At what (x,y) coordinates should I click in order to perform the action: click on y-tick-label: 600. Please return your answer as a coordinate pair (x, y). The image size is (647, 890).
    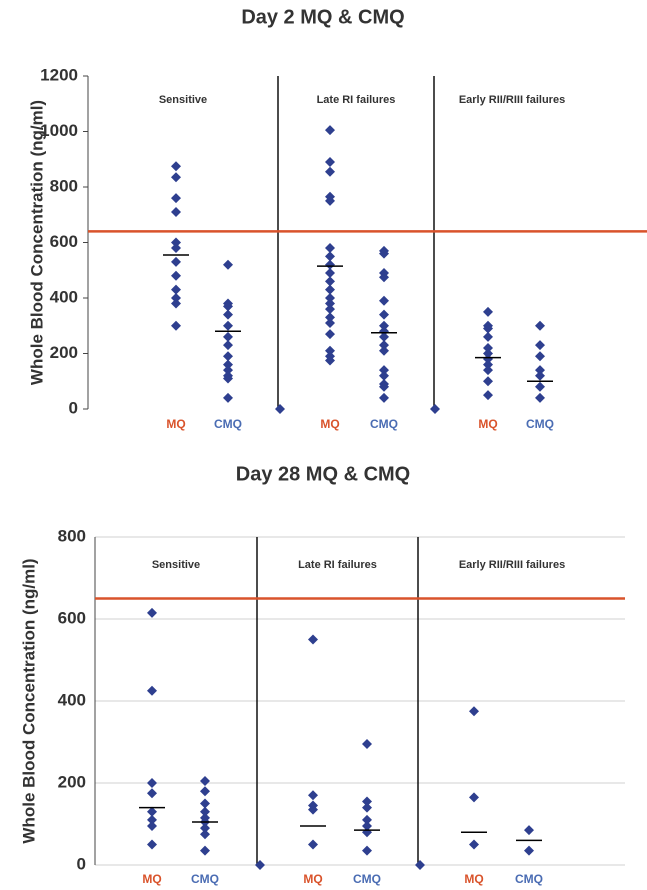
    Looking at the image, I should click on (72, 617).